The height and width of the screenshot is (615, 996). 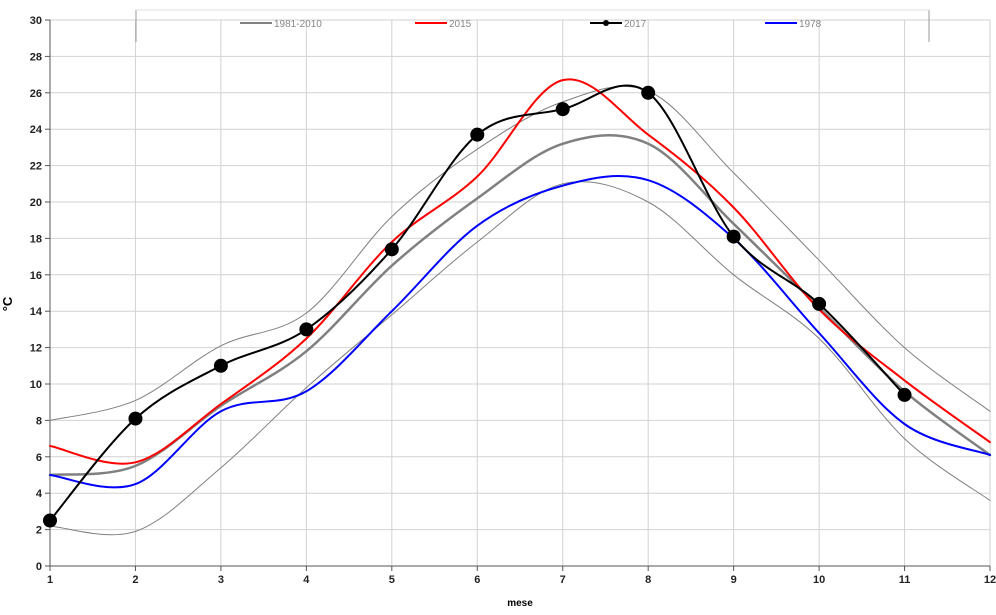 I want to click on y-tick-label: 16, so click(x=36, y=276).